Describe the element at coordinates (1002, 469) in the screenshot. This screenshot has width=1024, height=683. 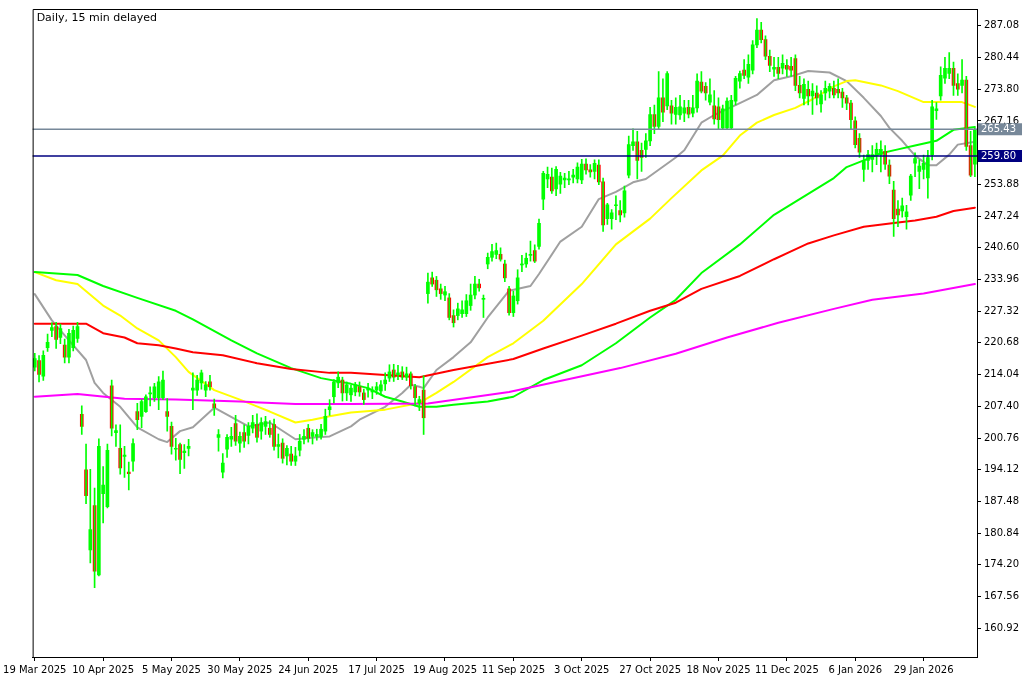
I see `y-tick-label: 194.12` at that location.